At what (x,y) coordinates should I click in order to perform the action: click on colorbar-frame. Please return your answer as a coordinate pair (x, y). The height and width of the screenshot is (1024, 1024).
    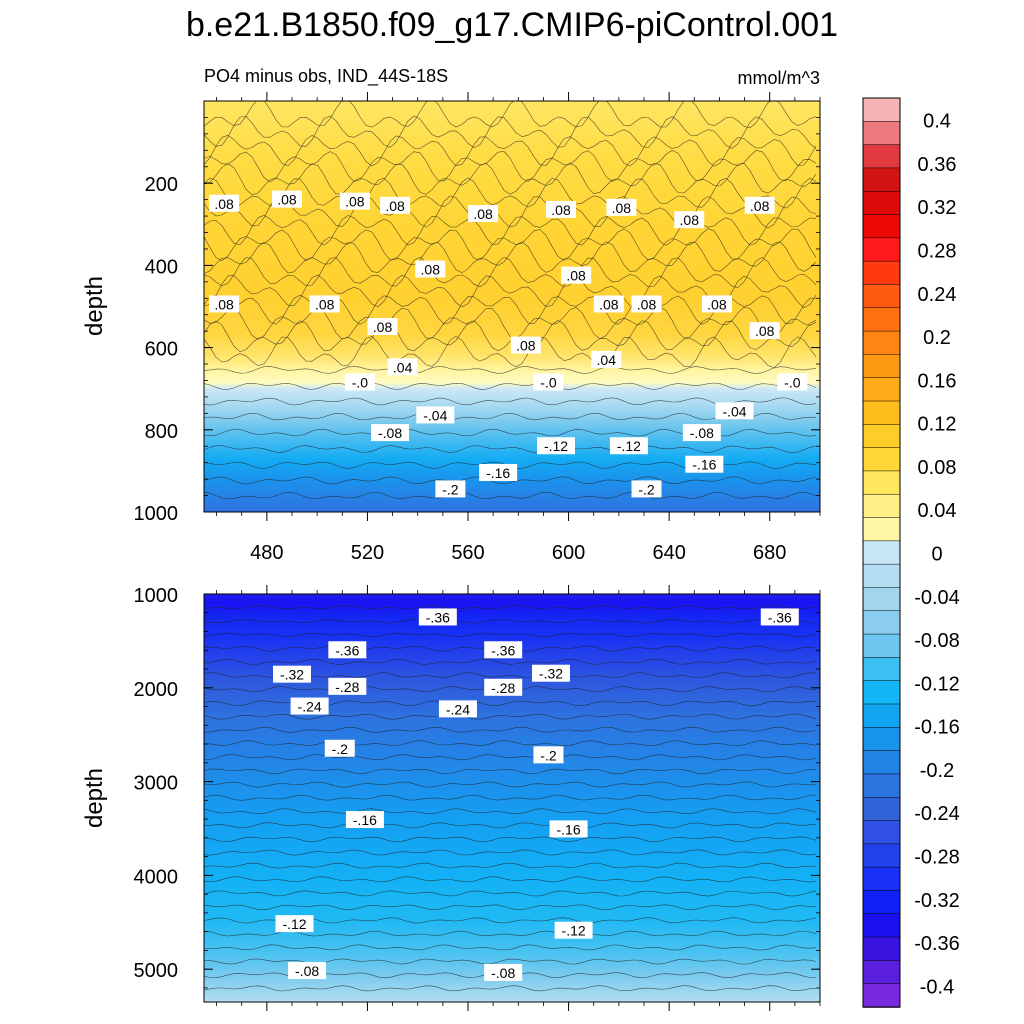
    Looking at the image, I should click on (881, 552).